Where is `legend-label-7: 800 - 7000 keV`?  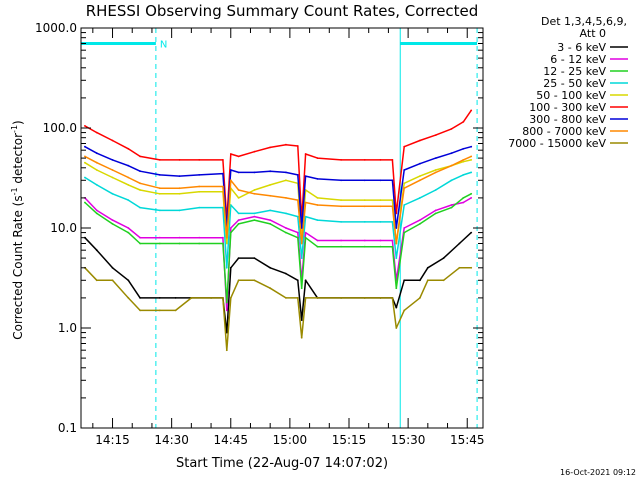
legend-label-7: 800 - 7000 keV is located at coordinates (564, 131).